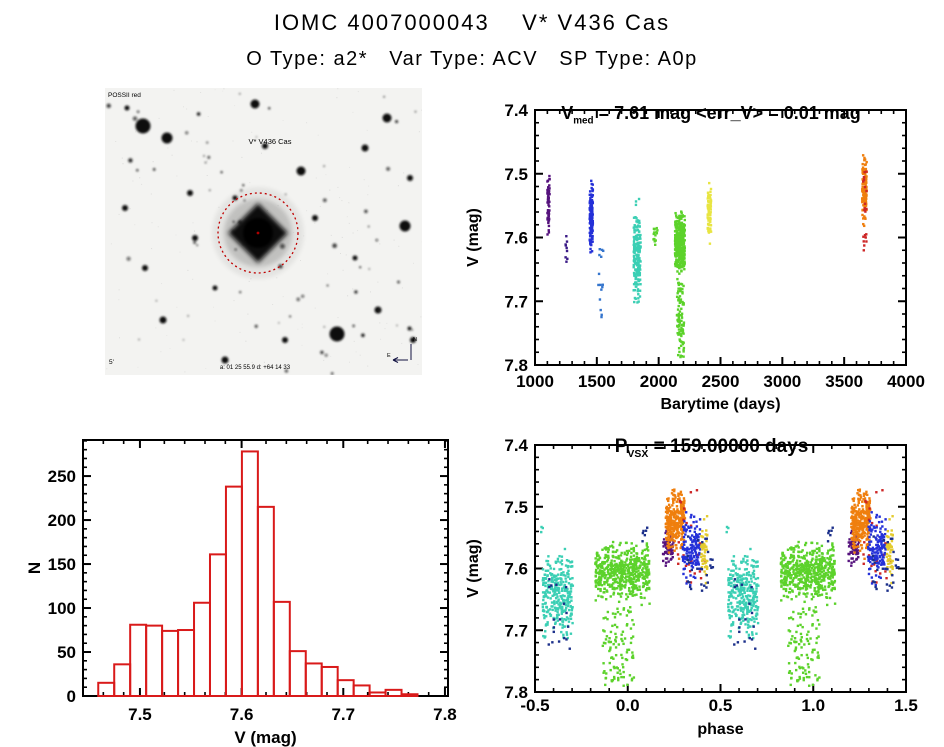  I want to click on svg-text: 250, so click(62, 476).